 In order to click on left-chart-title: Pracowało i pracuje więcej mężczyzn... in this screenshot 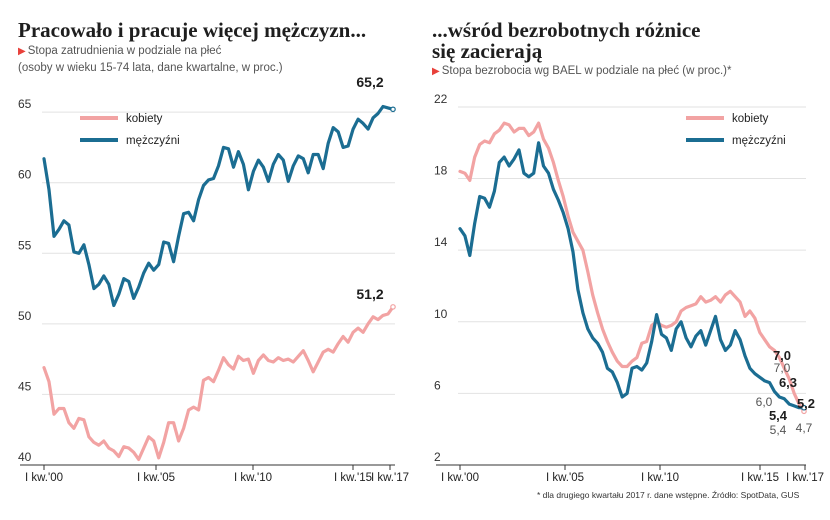, I will do `click(192, 30)`.